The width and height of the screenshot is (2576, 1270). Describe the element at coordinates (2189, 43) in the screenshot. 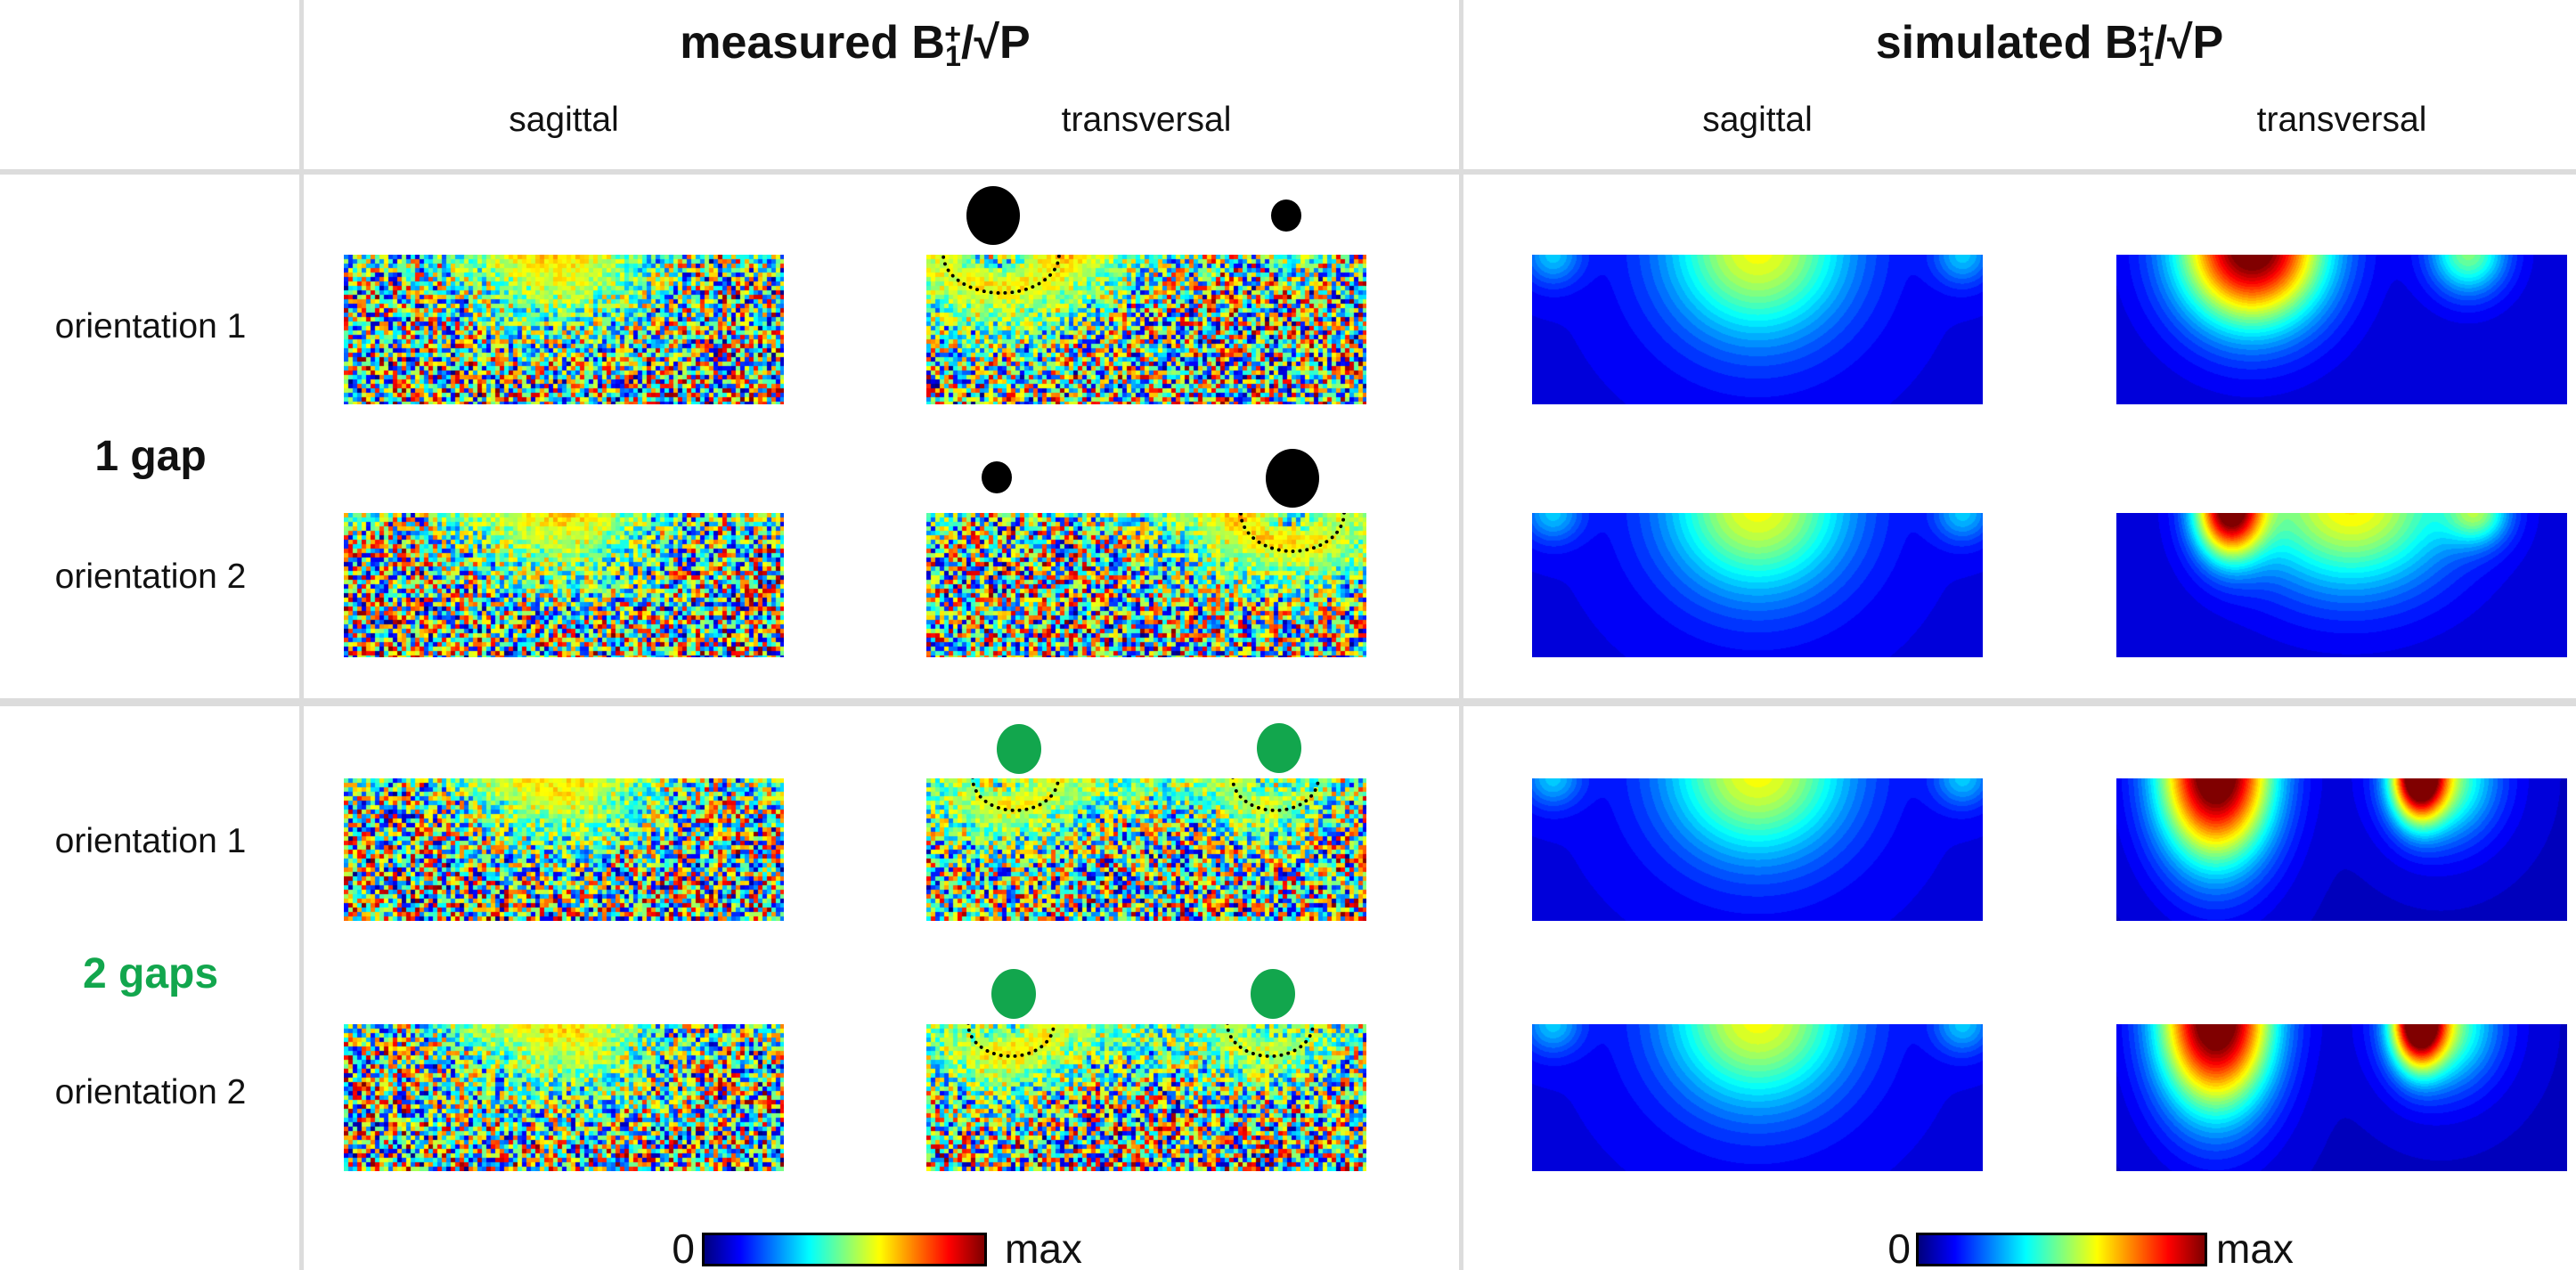

I see `simulated-title-post: /√P` at that location.